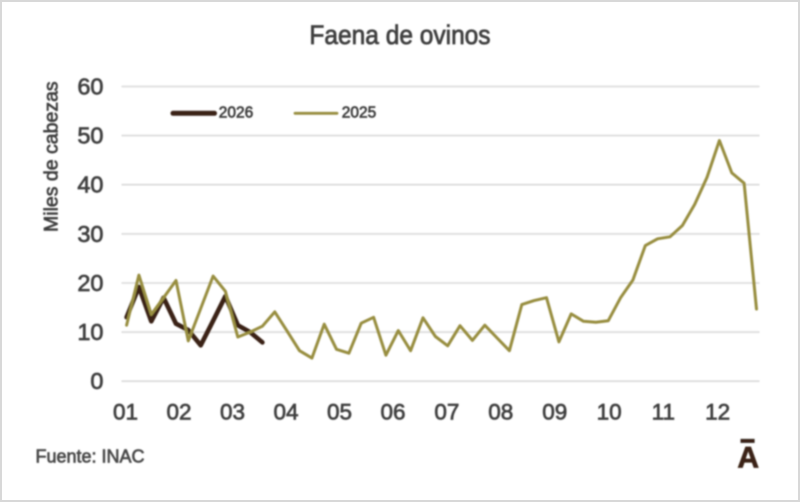  Describe the element at coordinates (90, 87) in the screenshot. I see `svg-text: 60` at that location.